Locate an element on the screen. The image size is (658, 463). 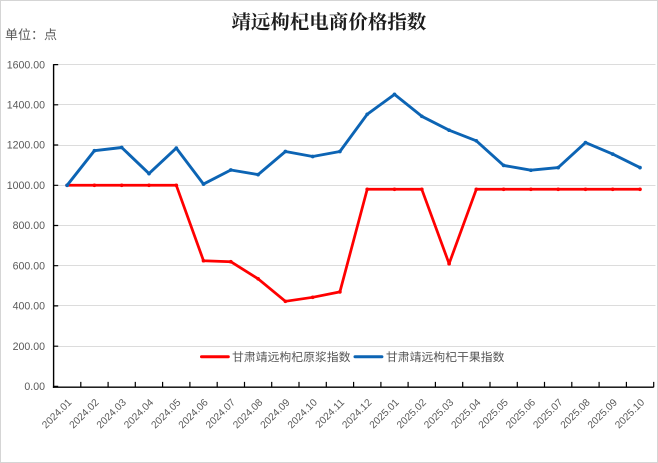
svg-text: 600.00 is located at coordinates (29, 266).